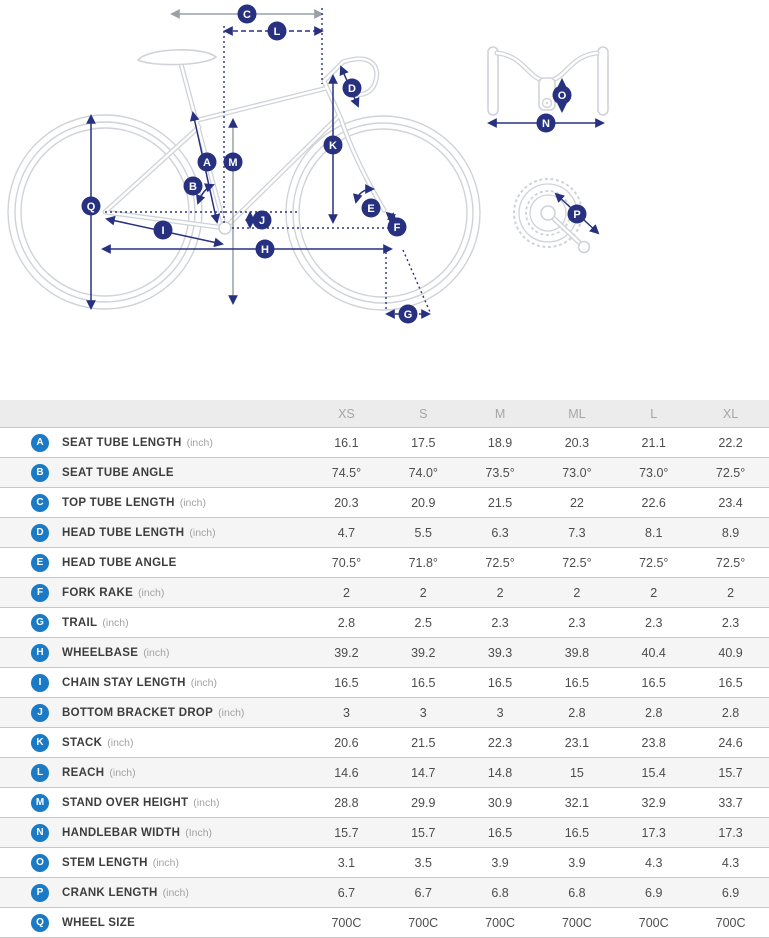  What do you see at coordinates (247, 15) in the screenshot?
I see `marker-c-letter: C` at bounding box center [247, 15].